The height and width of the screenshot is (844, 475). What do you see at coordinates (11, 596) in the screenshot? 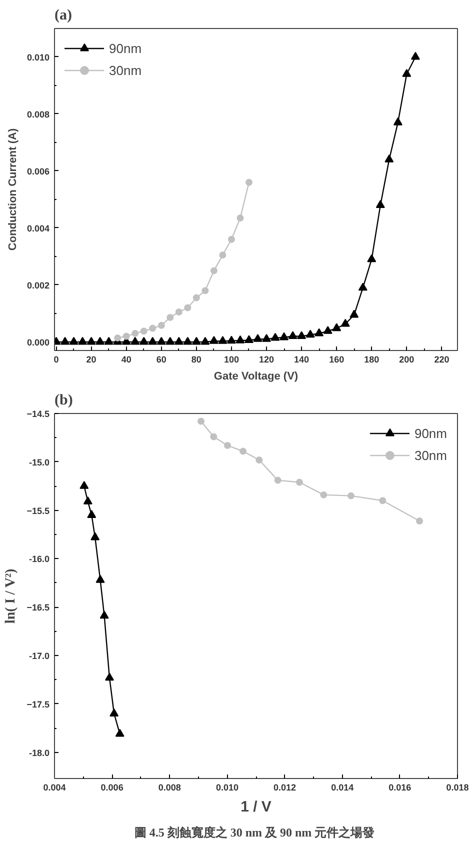
I see `y-axis-title: ln( I / V²)` at bounding box center [11, 596].